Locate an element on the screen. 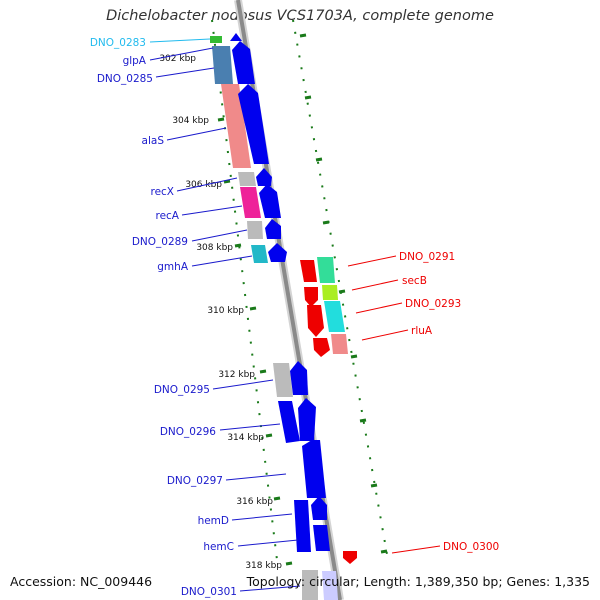 The width and height of the screenshot is (600, 600). gene-label: rluA is located at coordinates (422, 331).